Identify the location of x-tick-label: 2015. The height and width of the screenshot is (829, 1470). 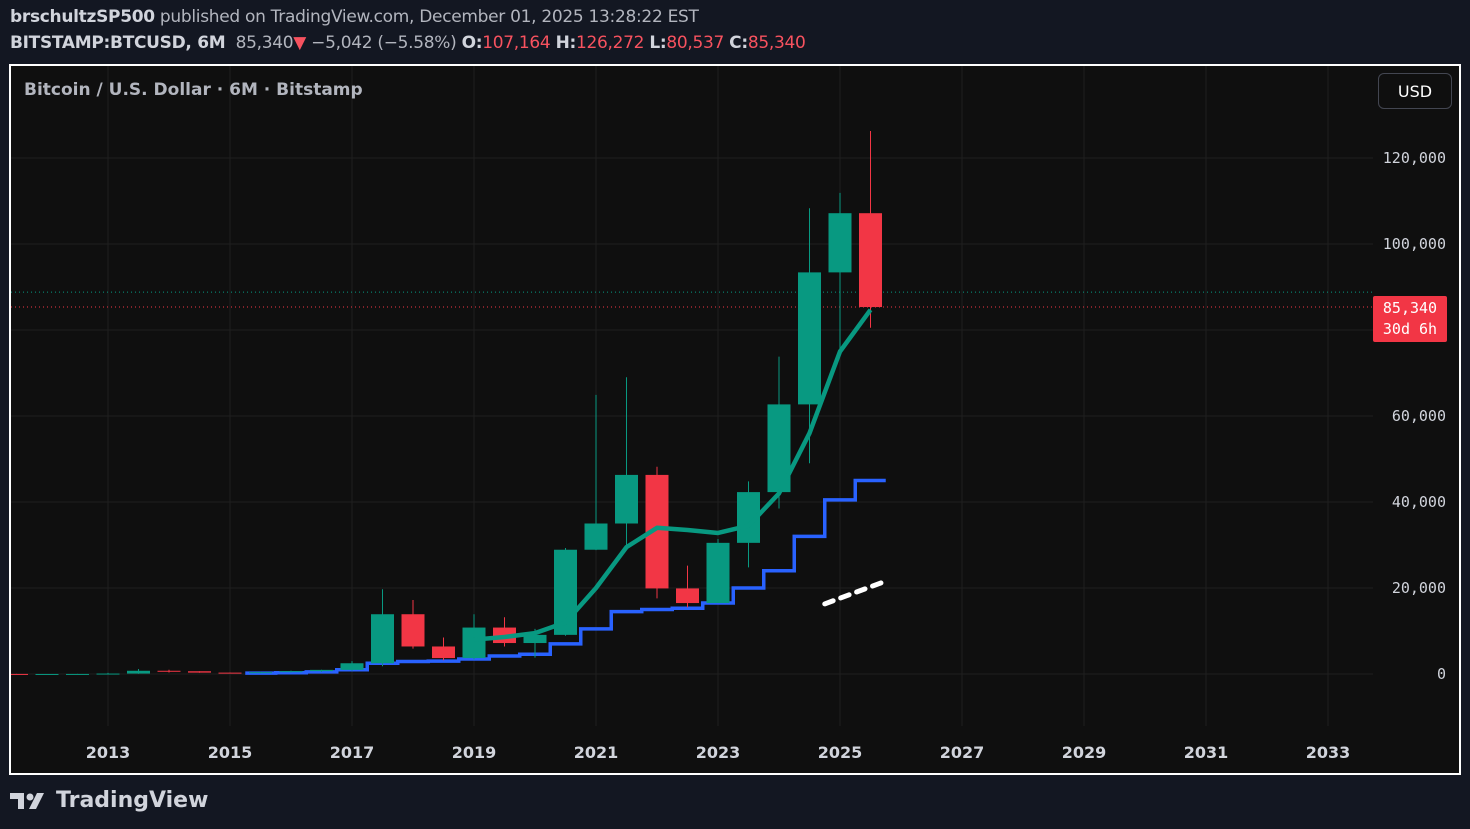
(230, 752).